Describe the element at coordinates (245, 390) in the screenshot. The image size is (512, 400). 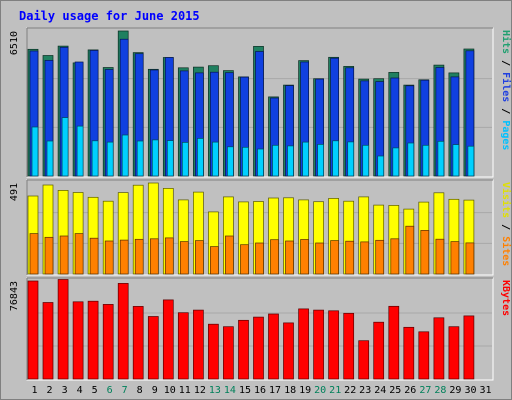
I see `day-label-15: 15` at that location.